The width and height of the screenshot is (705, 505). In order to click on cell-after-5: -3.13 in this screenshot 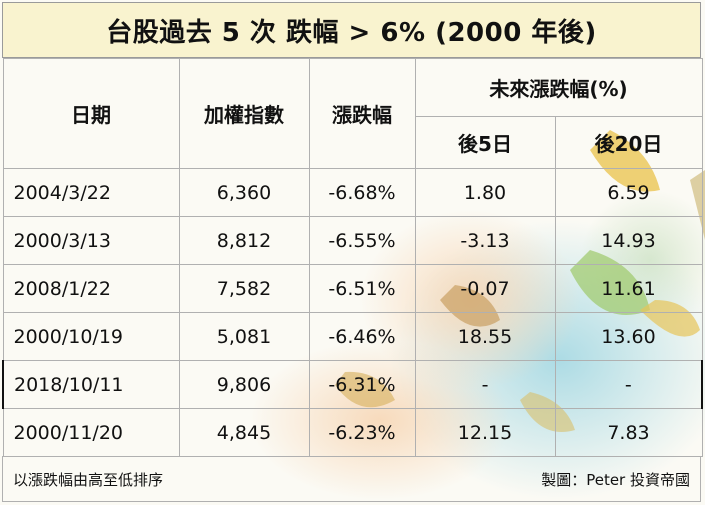, I will do `click(485, 240)`.